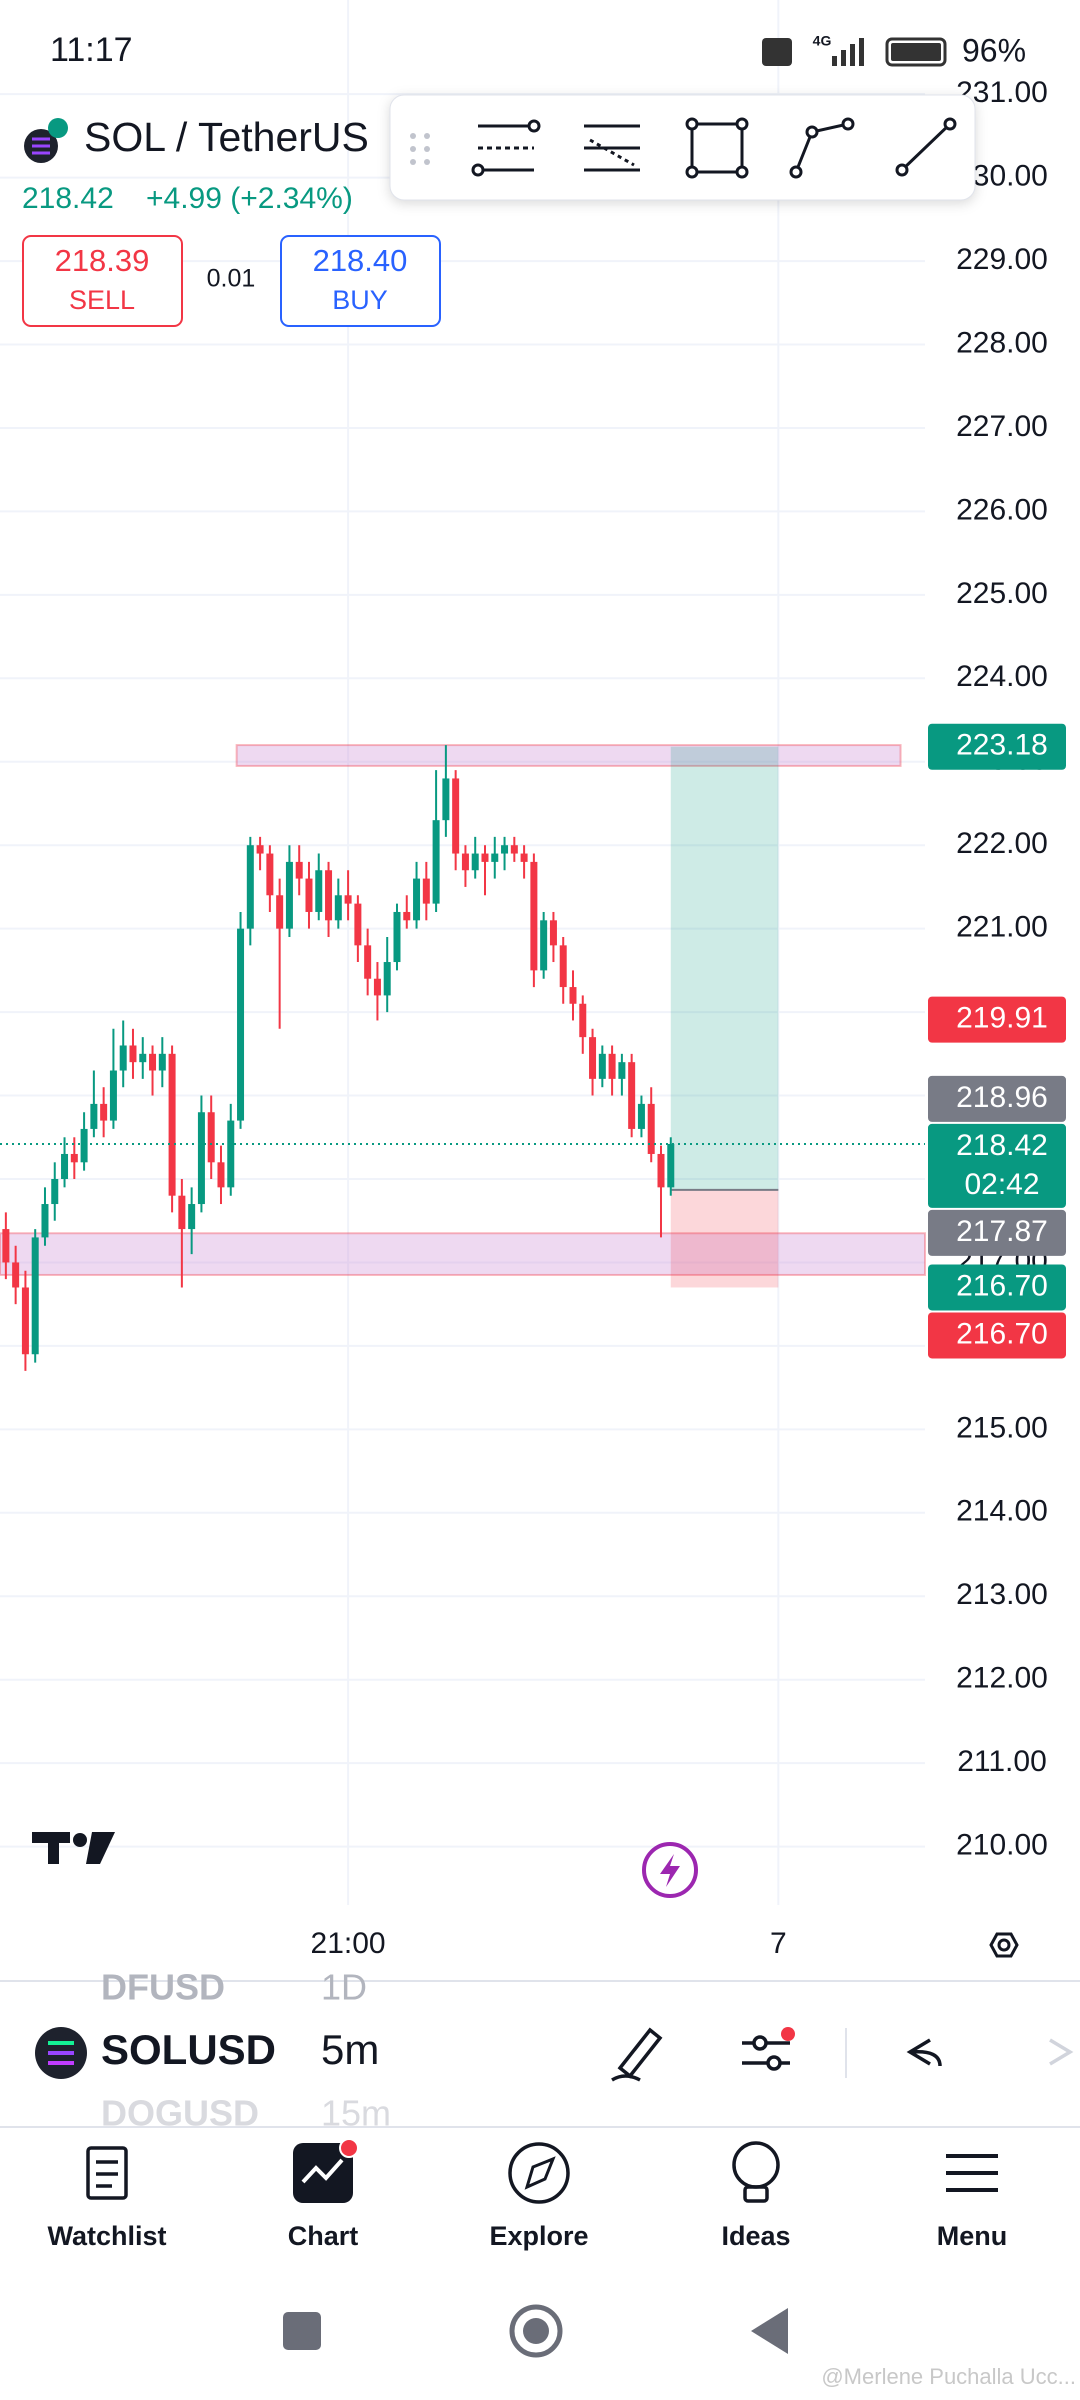 The width and height of the screenshot is (1080, 2400). What do you see at coordinates (682, 147) in the screenshot?
I see `drawing-toolbar` at bounding box center [682, 147].